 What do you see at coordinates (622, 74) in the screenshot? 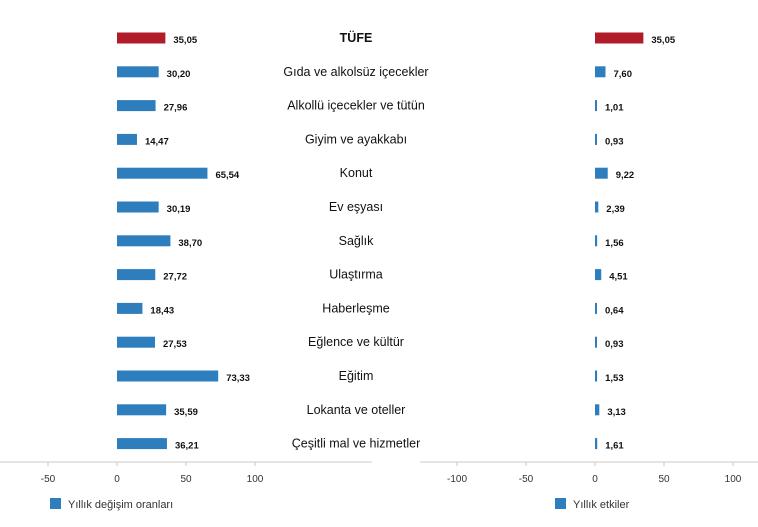
I see `right-value-label-gida-ve-alkolsuz-icecekler: 7,60` at bounding box center [622, 74].